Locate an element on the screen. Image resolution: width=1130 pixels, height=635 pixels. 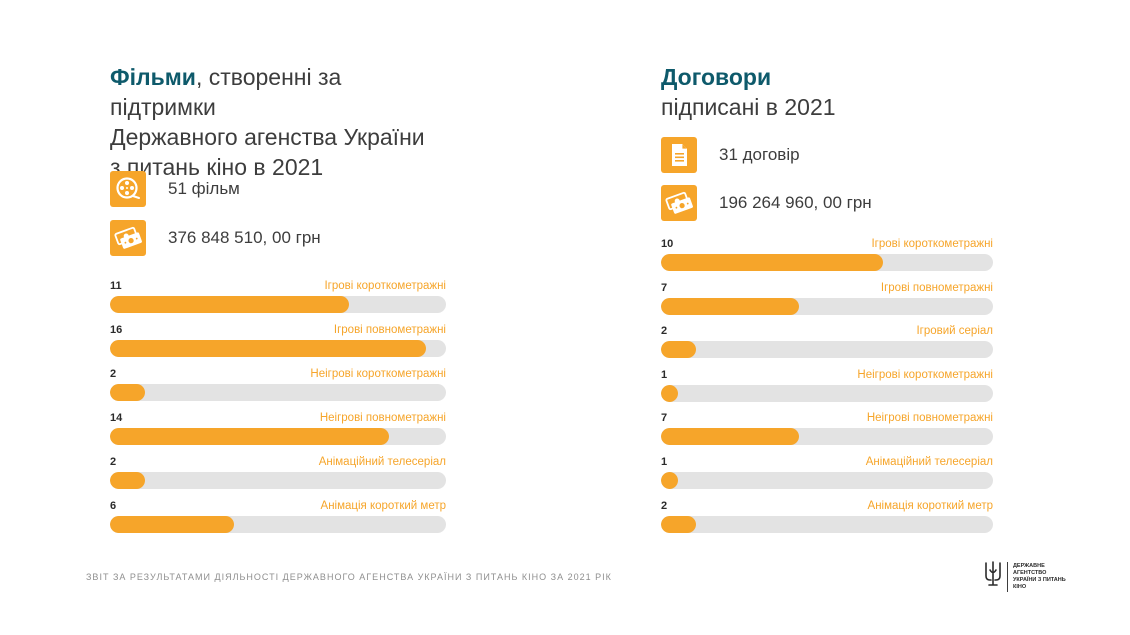
agency-logo: ДЕРЖАВНЕ АГЕНТСТВО УКРАЇНИ З ПИТАНЬ КІНО is located at coordinates (1028, 576).